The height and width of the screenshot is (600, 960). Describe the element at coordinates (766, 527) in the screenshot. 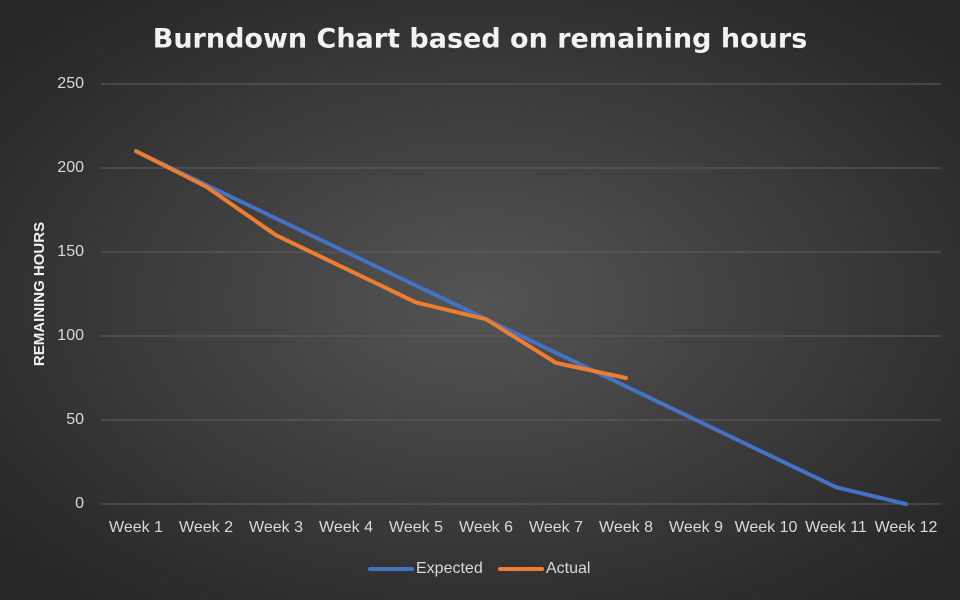

I see `x-tick-label: Week 10` at that location.